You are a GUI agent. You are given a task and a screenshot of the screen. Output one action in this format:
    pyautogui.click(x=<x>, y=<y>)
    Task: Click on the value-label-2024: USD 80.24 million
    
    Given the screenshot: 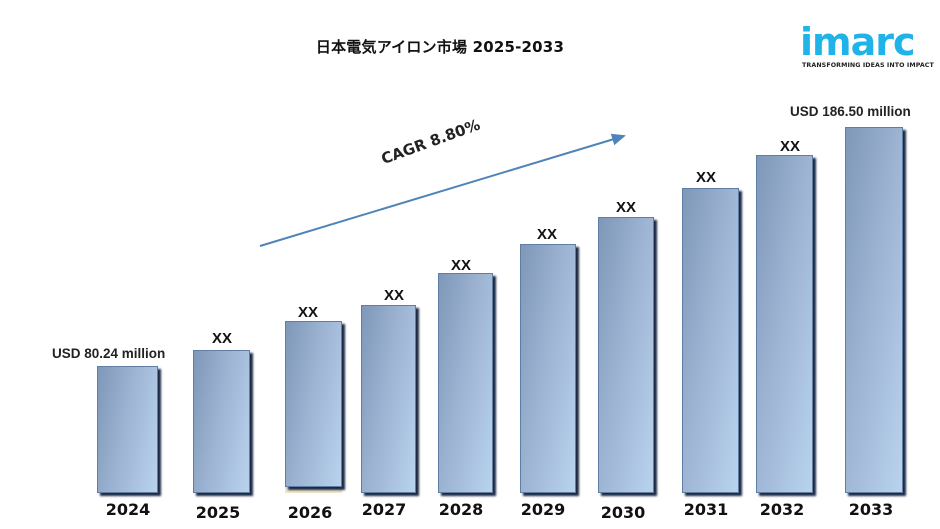 What is the action you would take?
    pyautogui.click(x=109, y=353)
    